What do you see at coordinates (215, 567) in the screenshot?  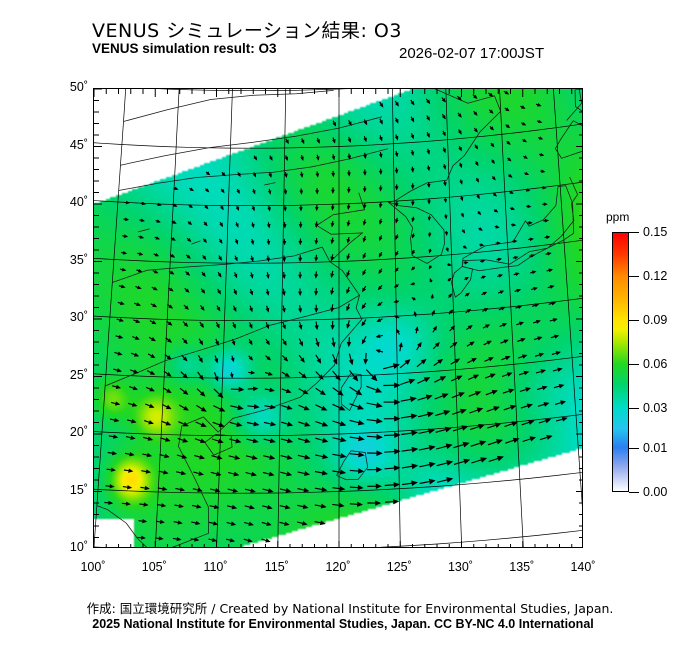 I see `longitude-tick-label: 110˚` at bounding box center [215, 567].